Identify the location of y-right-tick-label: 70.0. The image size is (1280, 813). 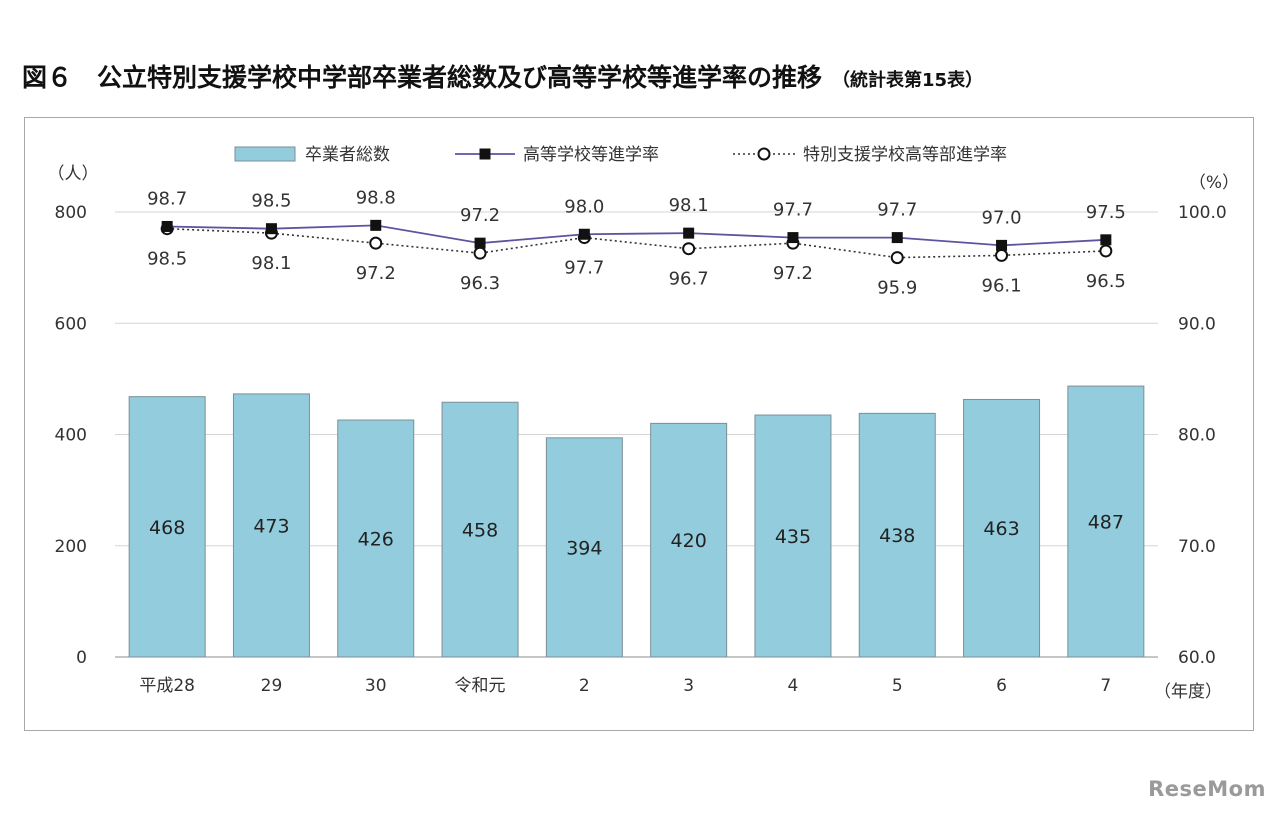
(1197, 547).